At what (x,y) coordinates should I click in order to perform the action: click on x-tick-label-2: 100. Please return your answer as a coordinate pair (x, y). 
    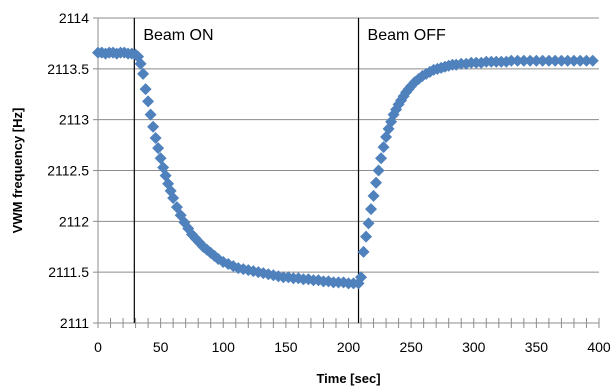
    Looking at the image, I should click on (224, 347).